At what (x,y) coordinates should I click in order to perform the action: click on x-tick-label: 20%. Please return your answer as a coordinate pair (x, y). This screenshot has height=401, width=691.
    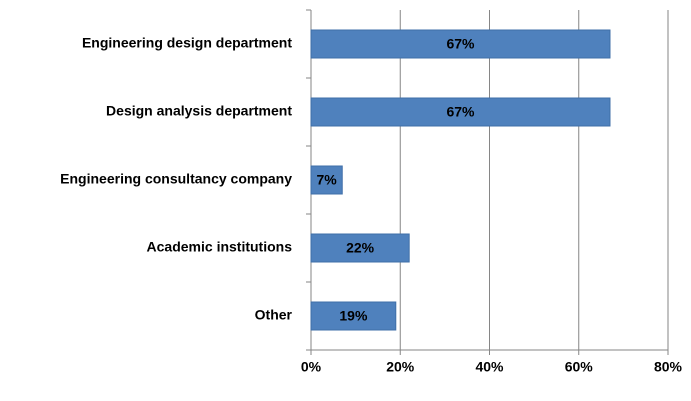
    Looking at the image, I should click on (400, 367).